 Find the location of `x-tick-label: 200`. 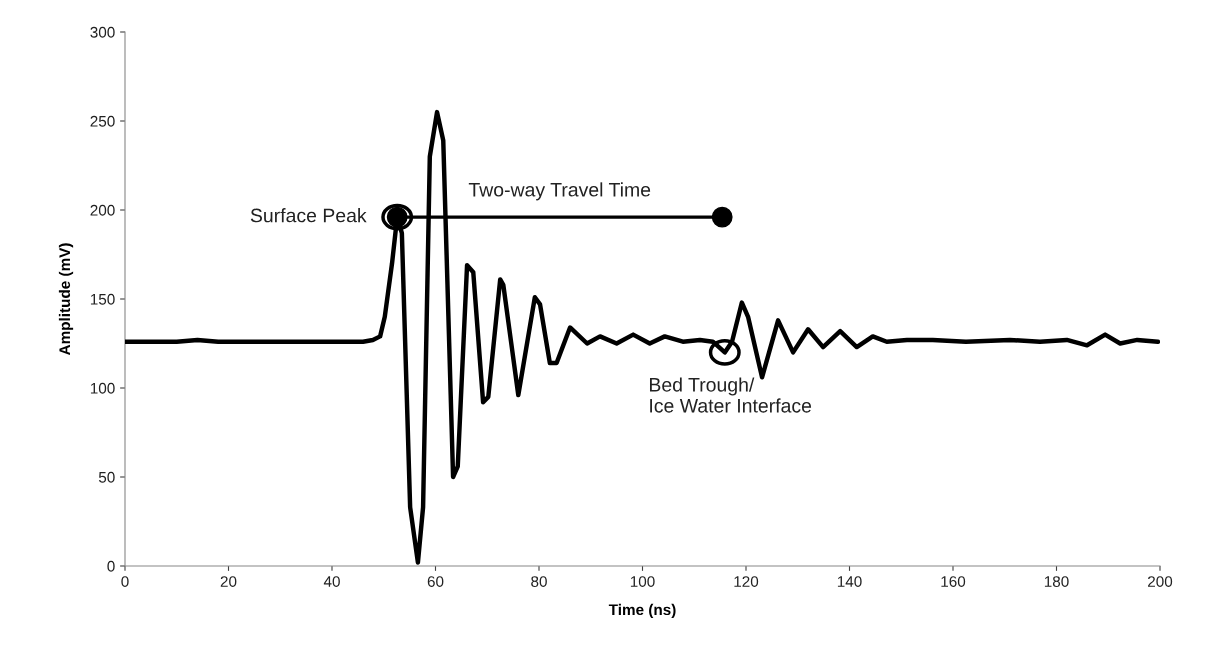

x-tick-label: 200 is located at coordinates (1160, 581).